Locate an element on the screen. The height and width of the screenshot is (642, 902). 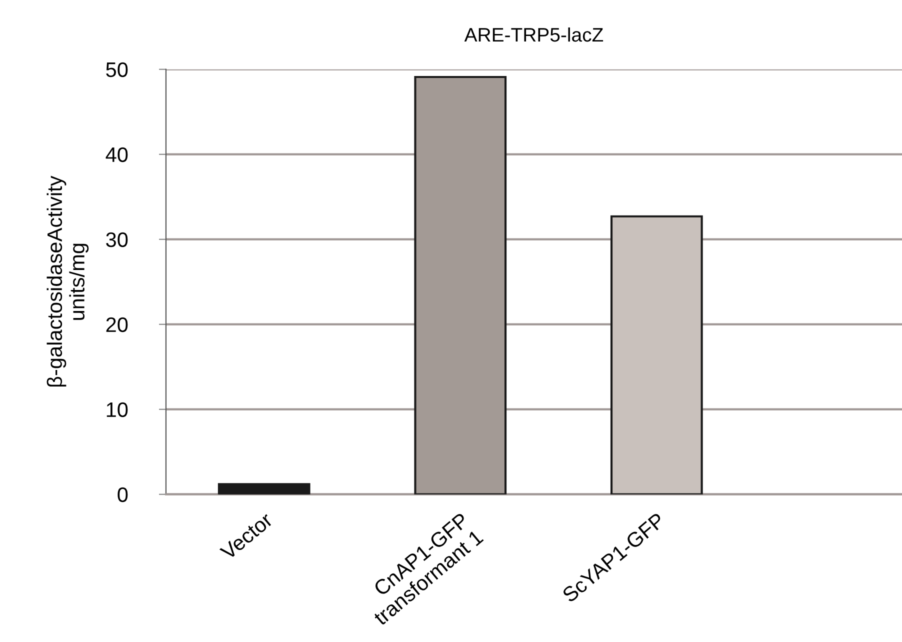
y-axis-title: β-galactosidaseActivity units/mg is located at coordinates (67, 281).